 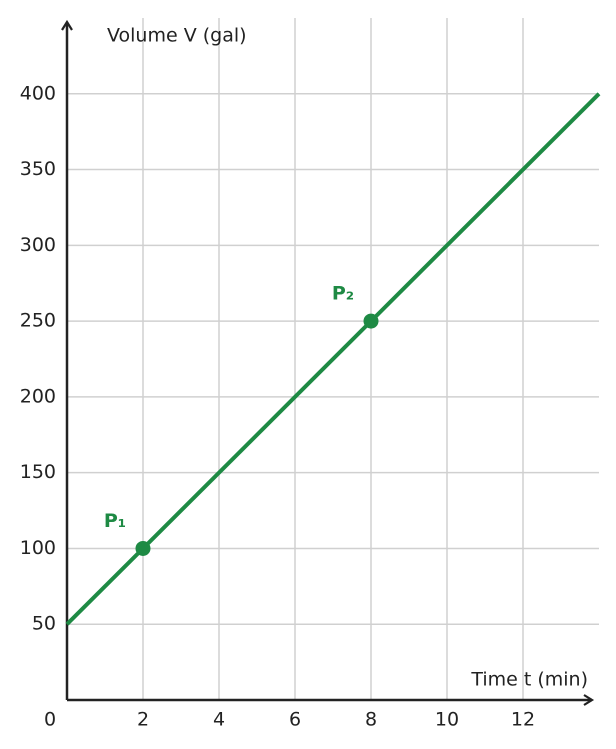 I want to click on y-tick-label: 300, so click(x=38, y=245).